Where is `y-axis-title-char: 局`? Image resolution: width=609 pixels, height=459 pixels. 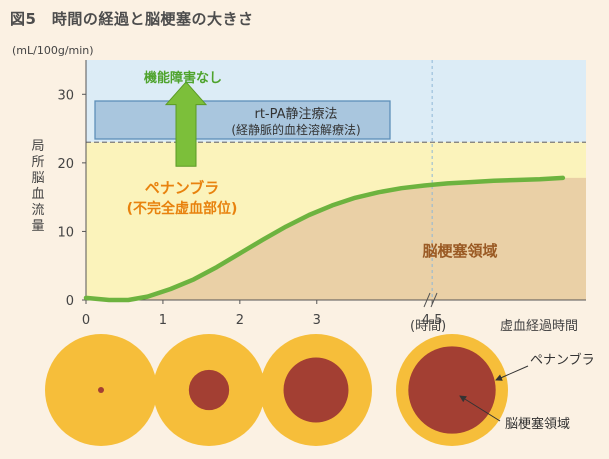
y-axis-title-char: 局 is located at coordinates (37, 146).